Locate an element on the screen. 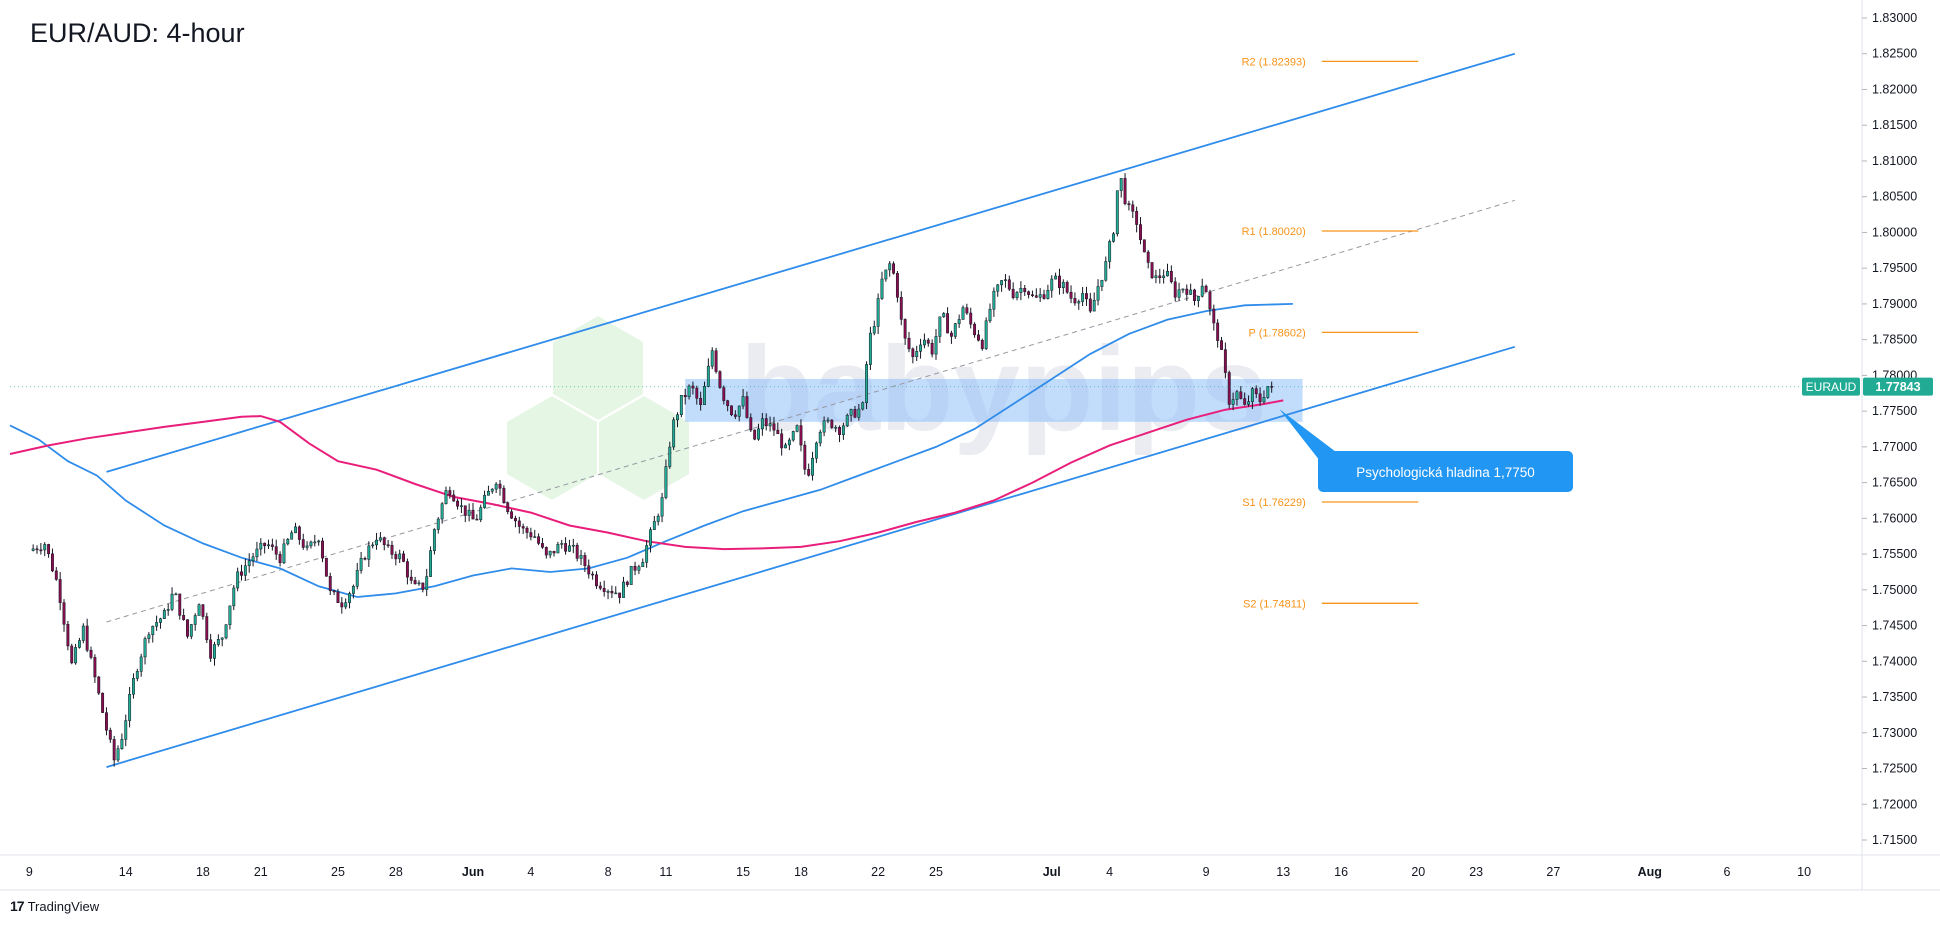 This screenshot has width=1940, height=925. x-tick-label-18: 16 is located at coordinates (1341, 872).